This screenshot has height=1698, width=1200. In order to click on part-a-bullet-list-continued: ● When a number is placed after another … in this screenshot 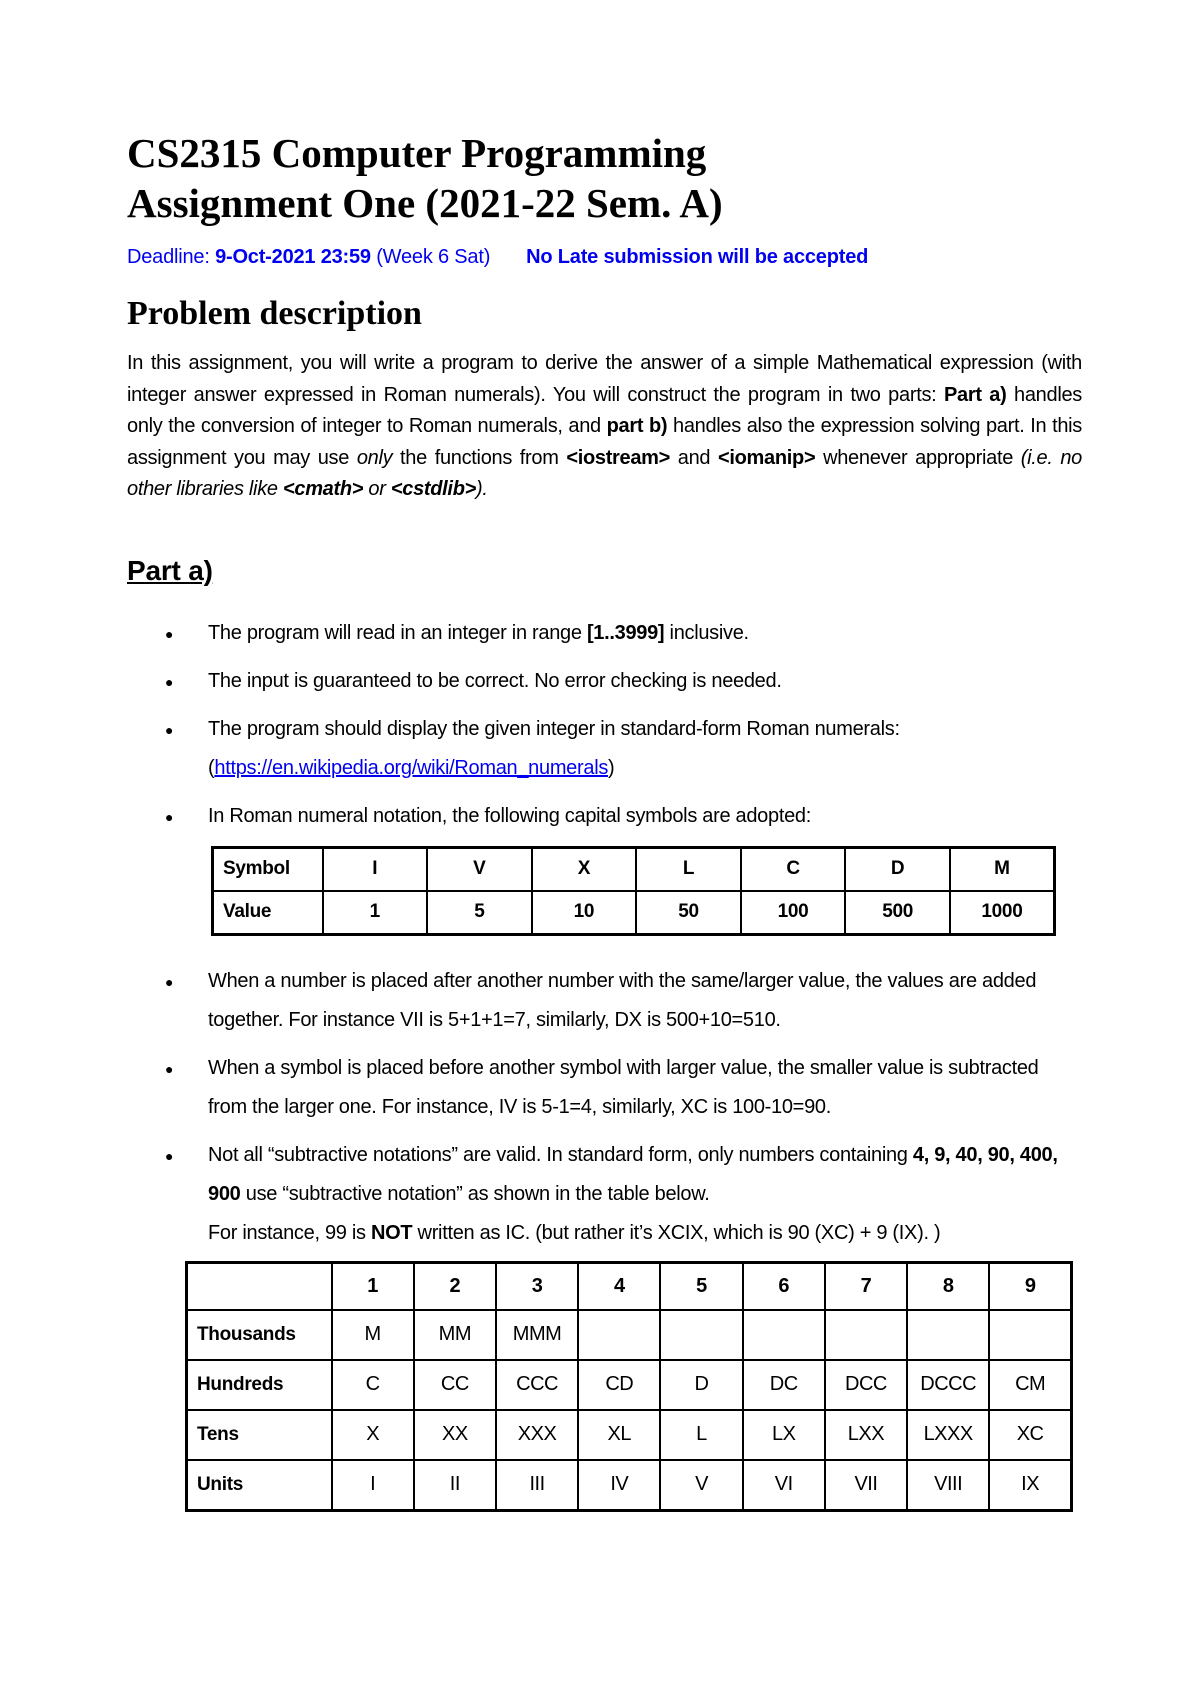, I will do `click(604, 1107)`.